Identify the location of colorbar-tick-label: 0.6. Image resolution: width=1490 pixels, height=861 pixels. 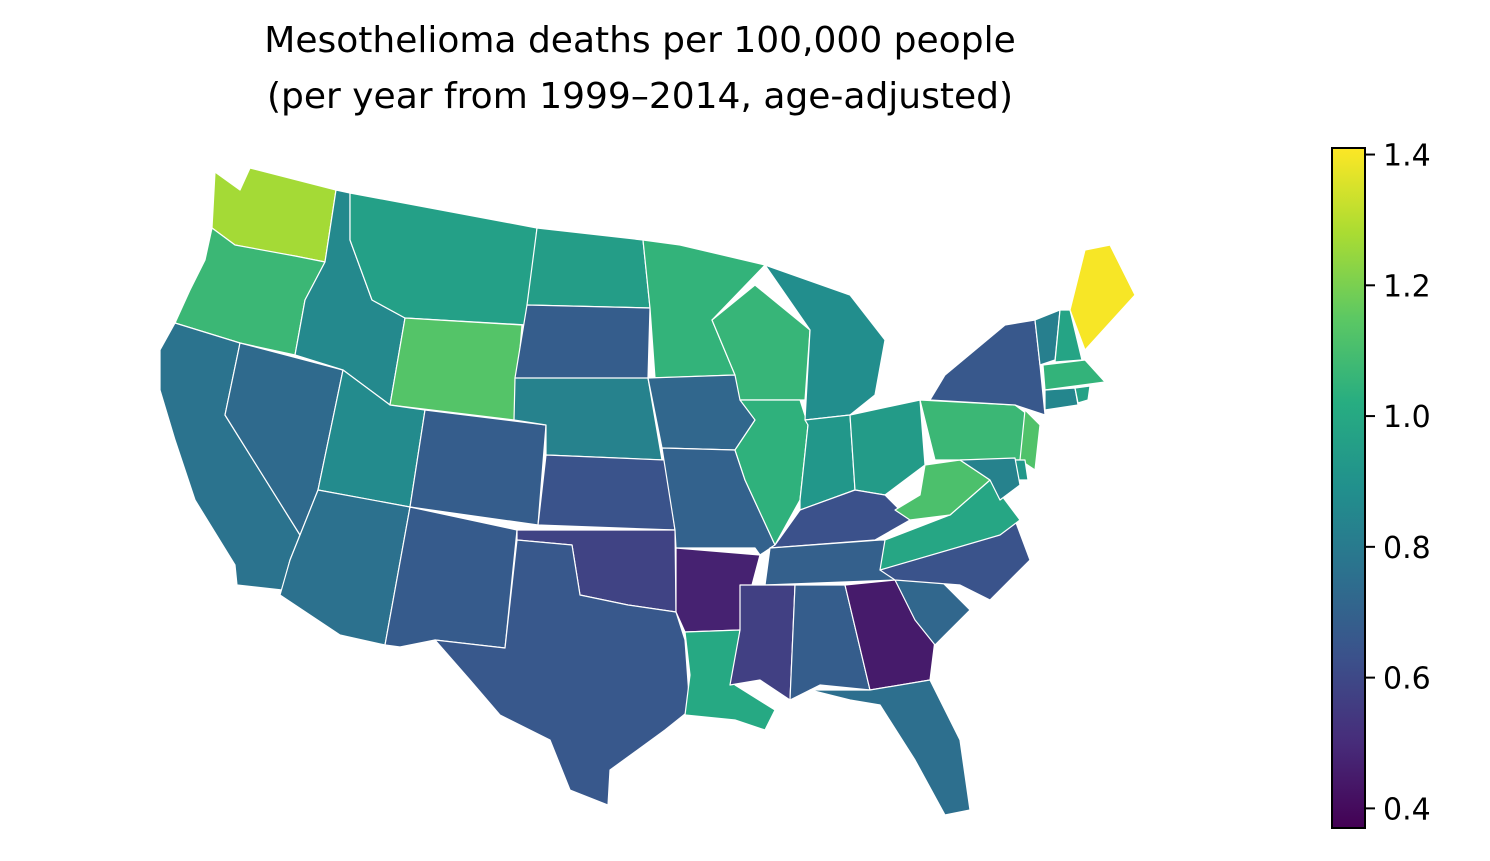
(1407, 679).